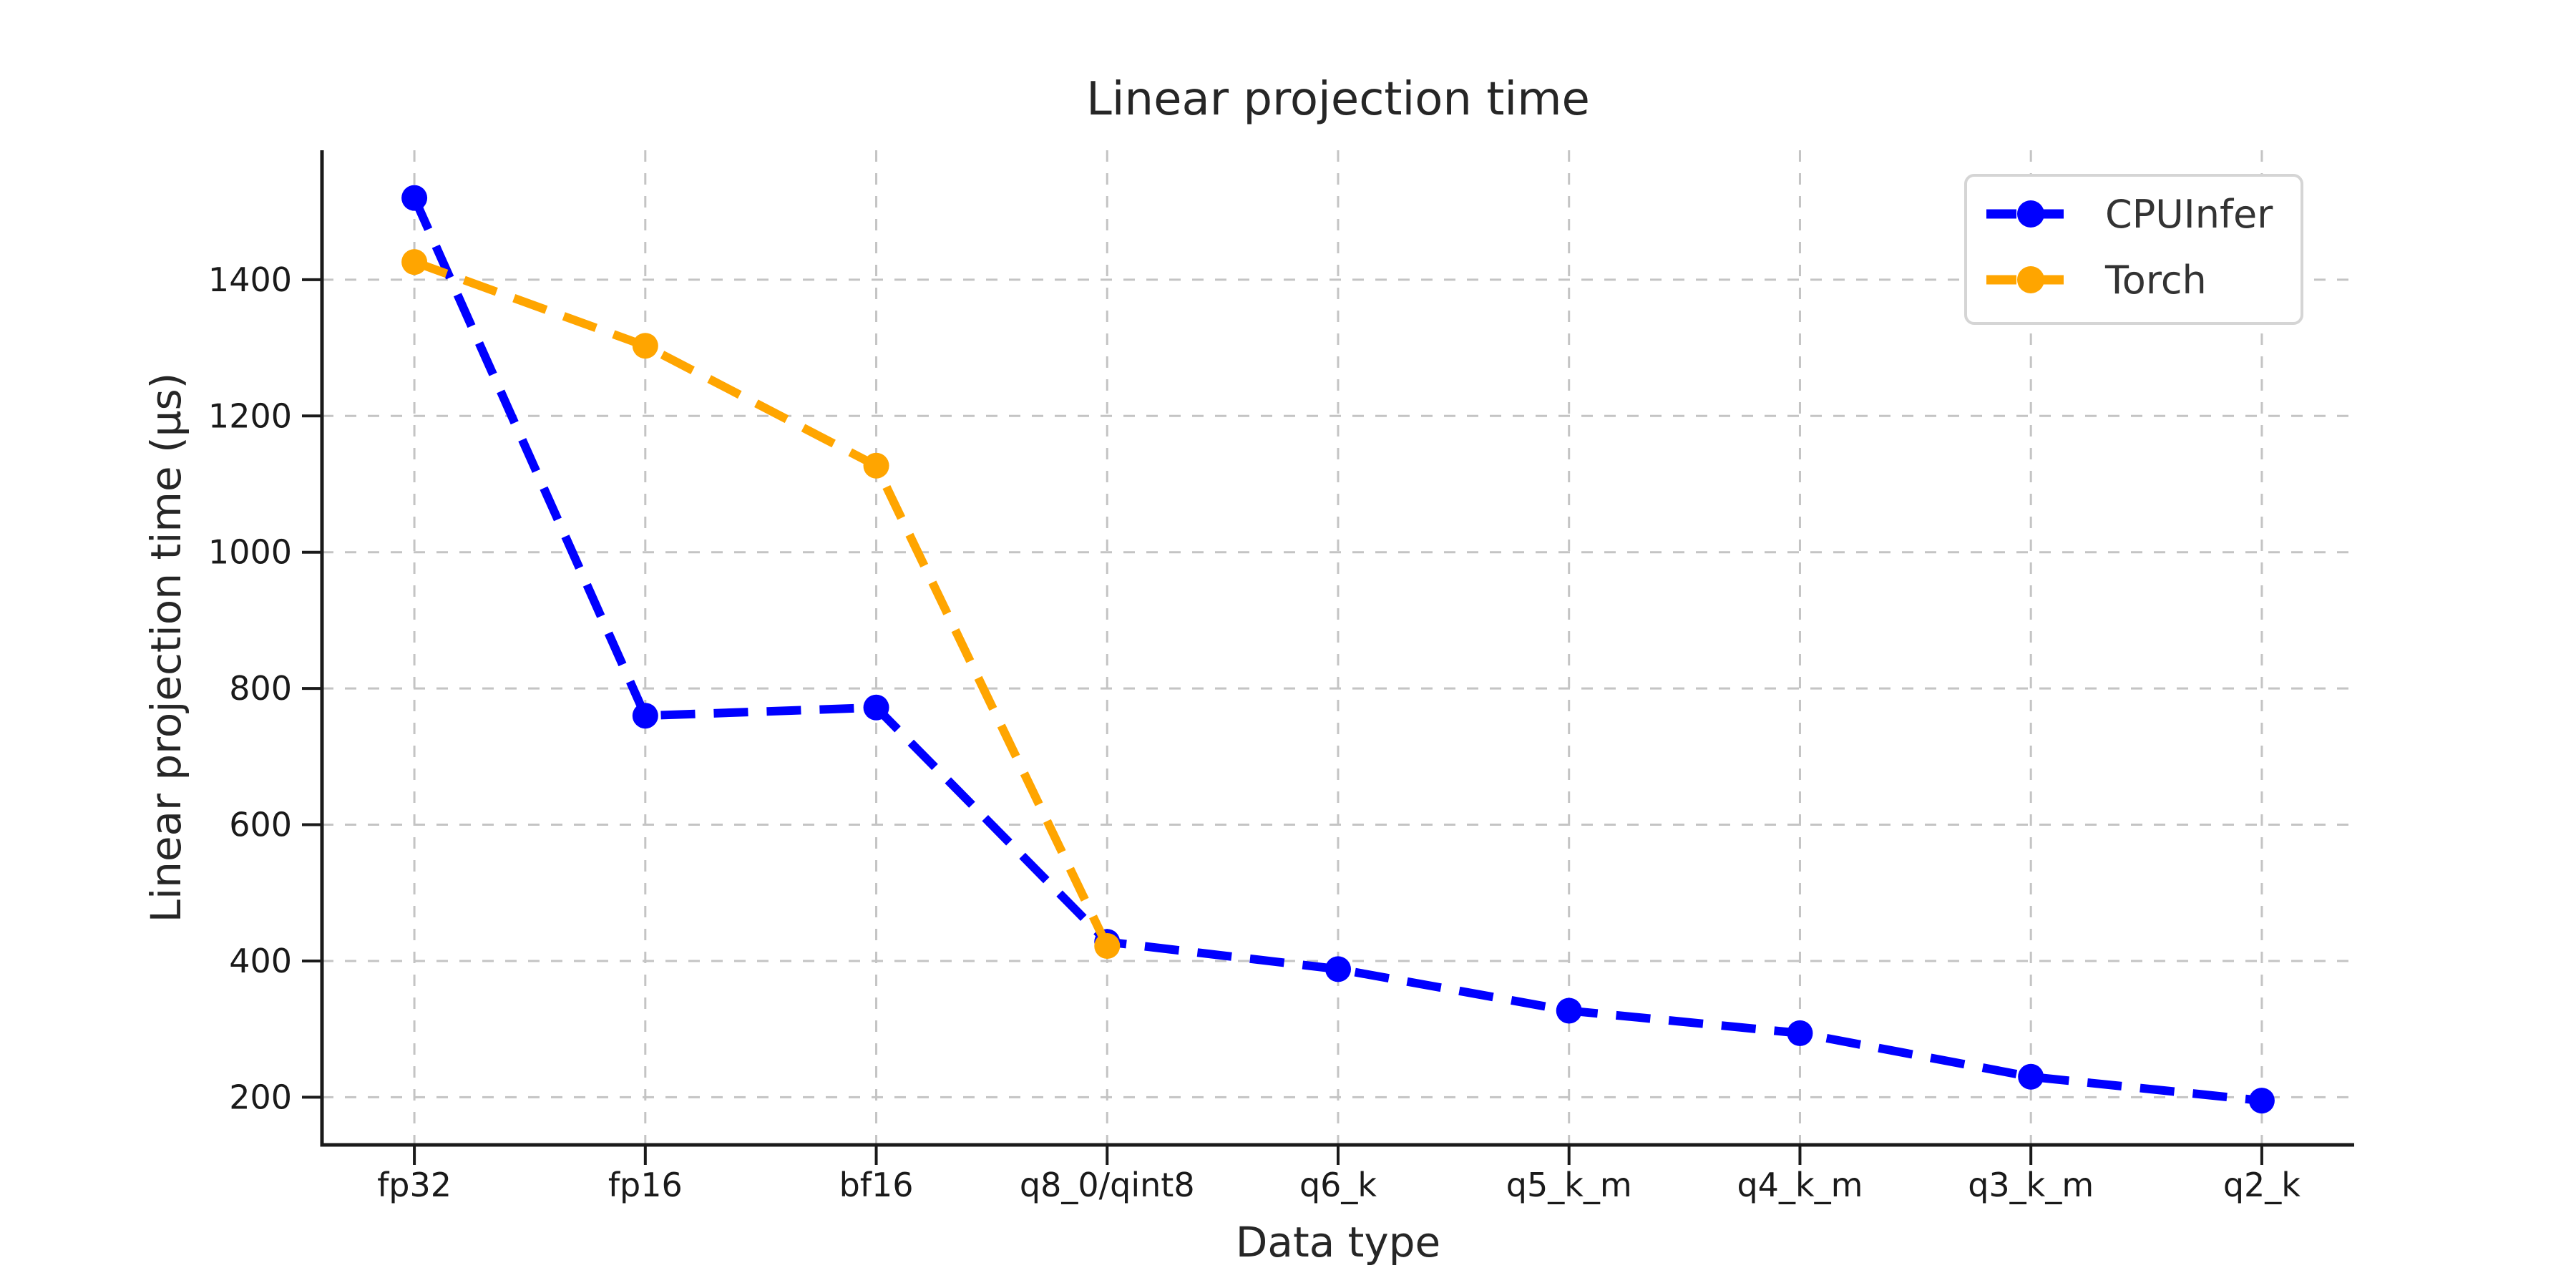 This screenshot has width=2576, height=1288. Describe the element at coordinates (250, 552) in the screenshot. I see `y-tick-label-1000: 1000` at that location.